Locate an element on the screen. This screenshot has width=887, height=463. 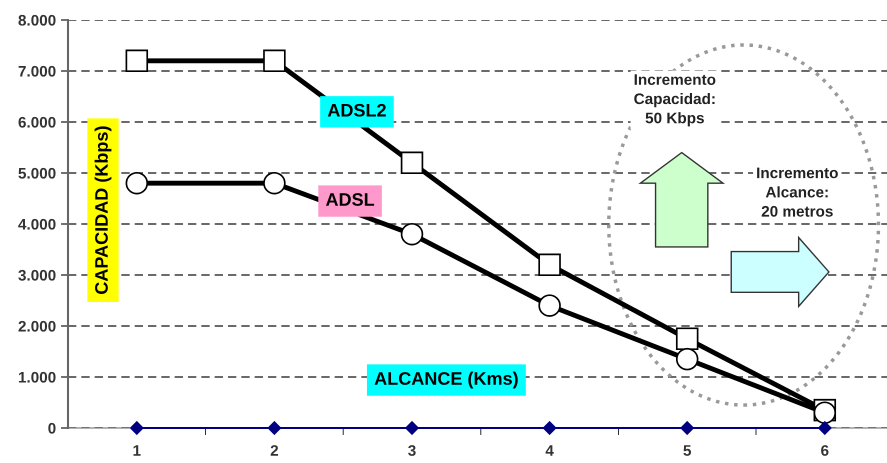
series-label: ADSL2 is located at coordinates (357, 110).